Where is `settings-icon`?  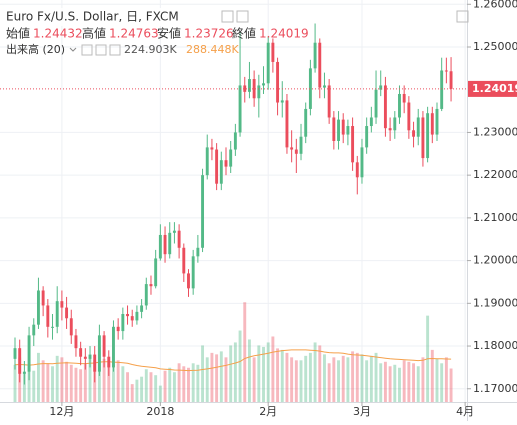
settings-icon is located at coordinates (462, 16).